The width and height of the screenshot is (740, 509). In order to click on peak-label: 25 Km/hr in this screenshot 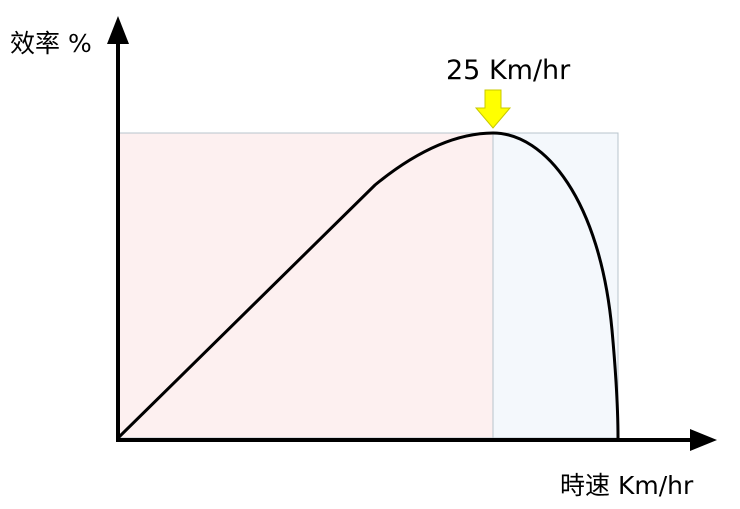, I will do `click(508, 70)`.